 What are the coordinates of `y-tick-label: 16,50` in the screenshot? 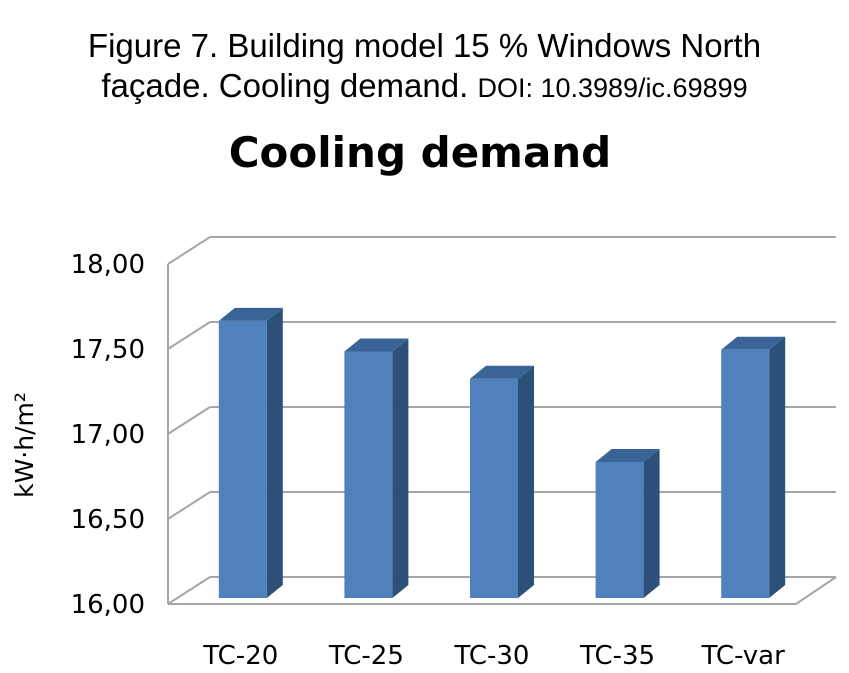 It's located at (108, 520).